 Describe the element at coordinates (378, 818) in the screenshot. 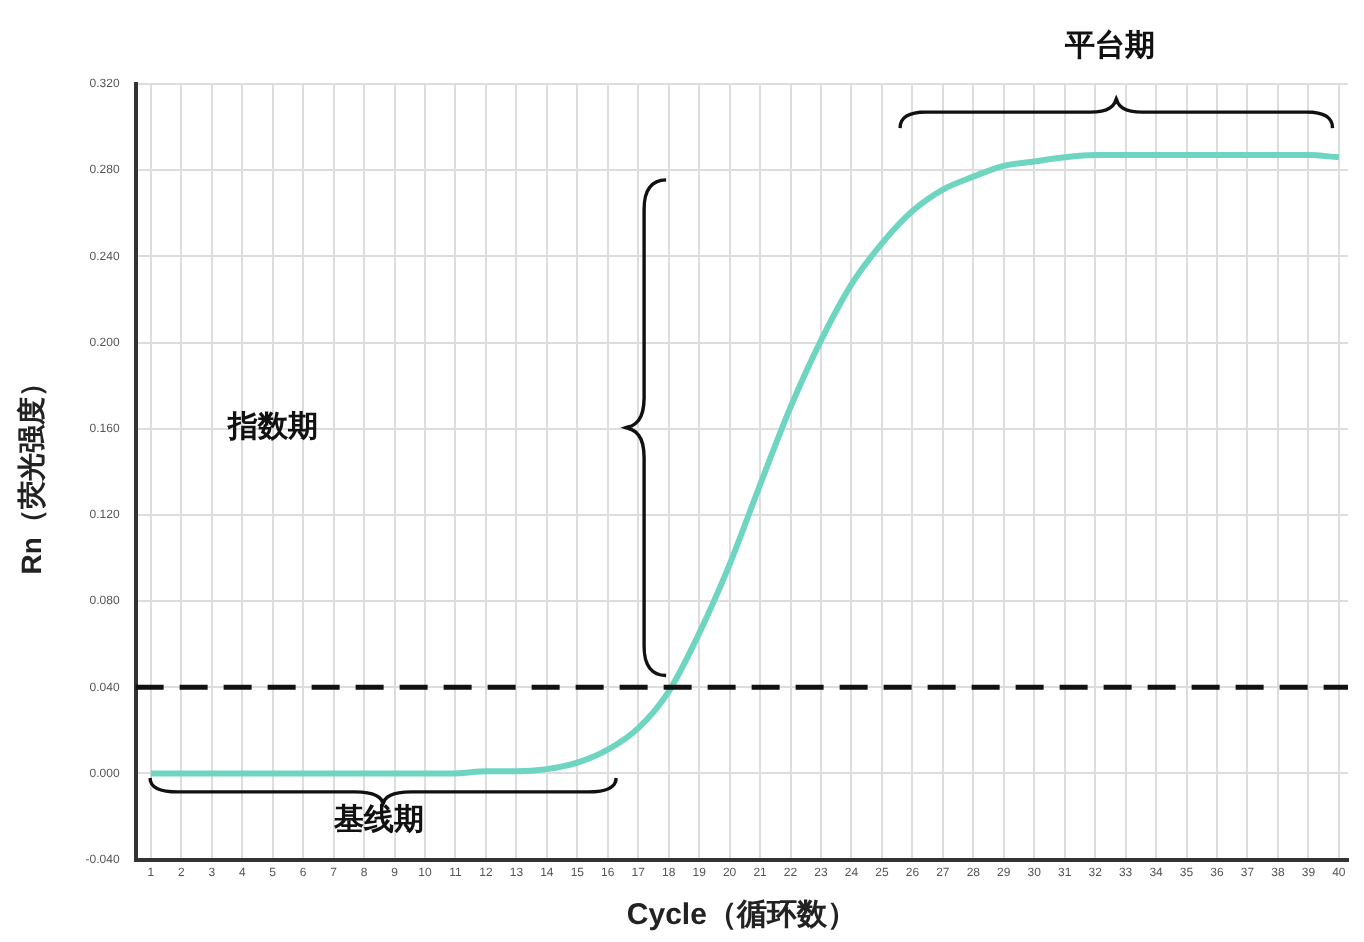

I see `annotation: 基线期` at that location.